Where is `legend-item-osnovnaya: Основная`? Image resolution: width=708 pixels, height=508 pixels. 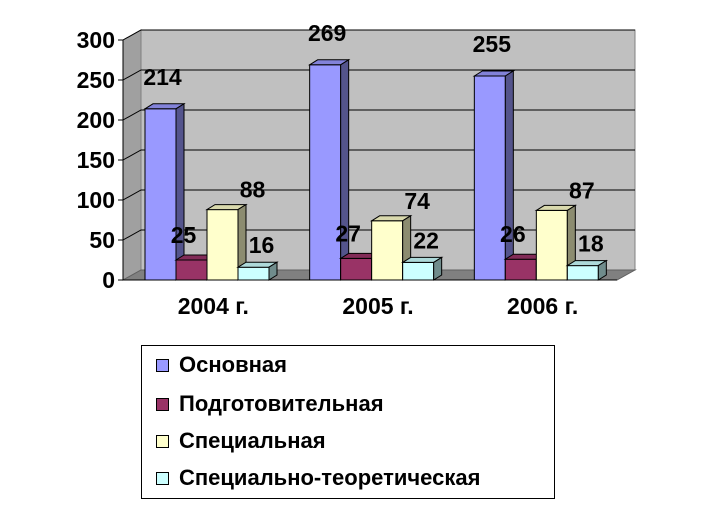 legend-item-osnovnaya: Основная is located at coordinates (221, 365).